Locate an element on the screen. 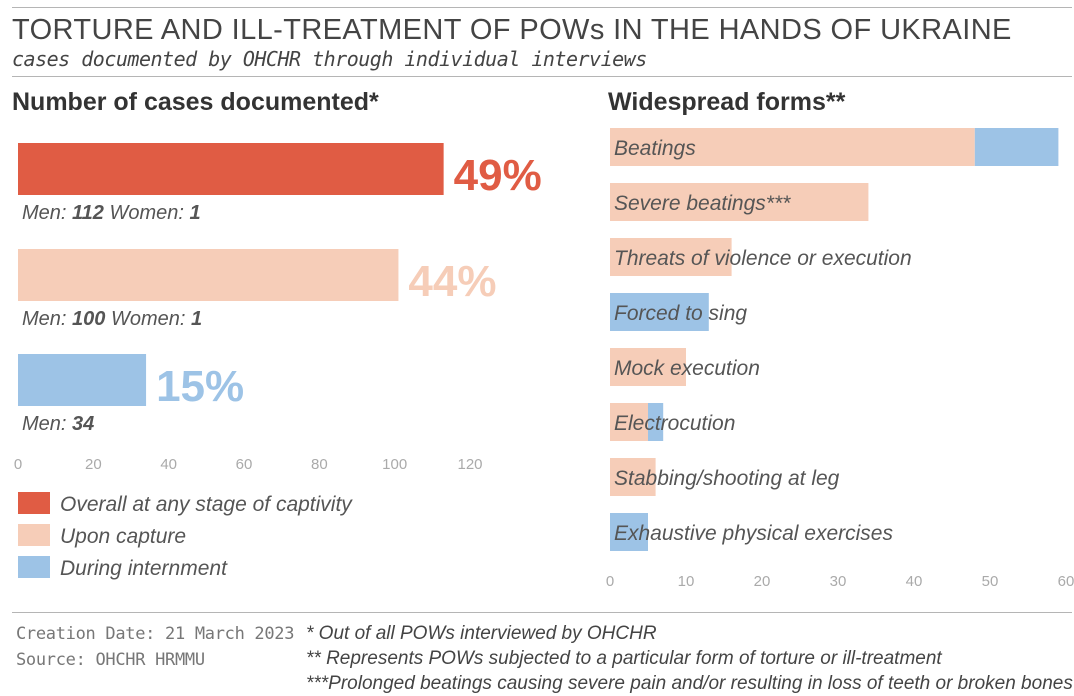 The image size is (1074, 696). x-tick-120: 120 is located at coordinates (469, 464).